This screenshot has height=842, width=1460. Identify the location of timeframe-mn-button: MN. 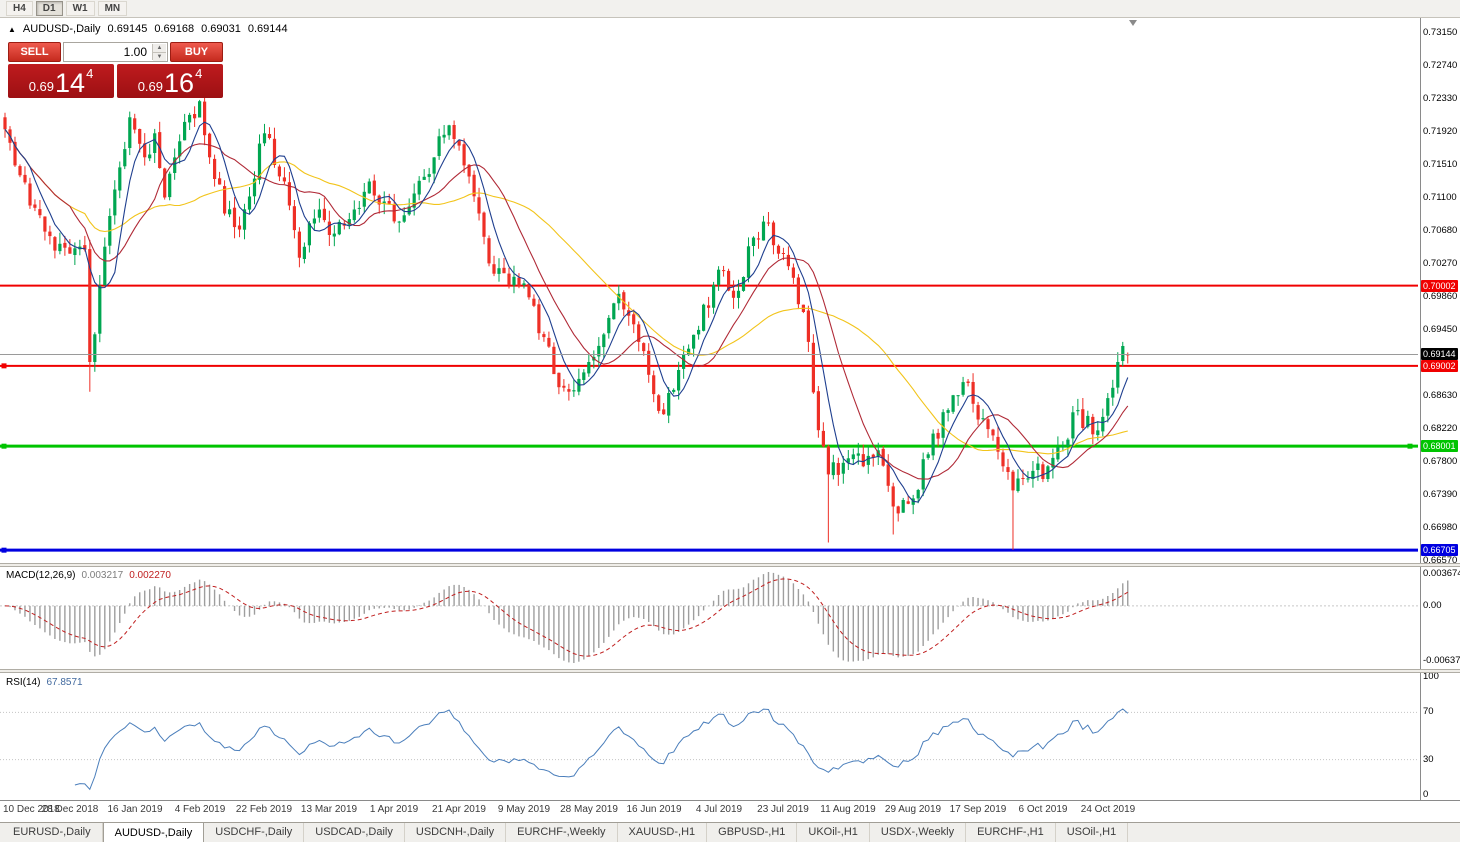
(112, 8).